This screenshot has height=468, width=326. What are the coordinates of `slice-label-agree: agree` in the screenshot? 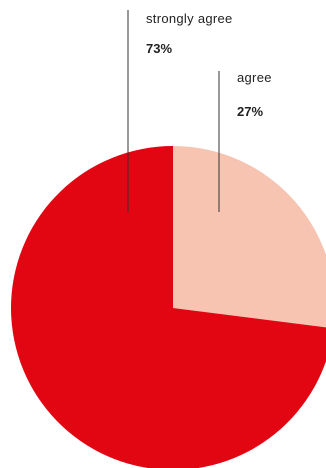 It's located at (254, 77).